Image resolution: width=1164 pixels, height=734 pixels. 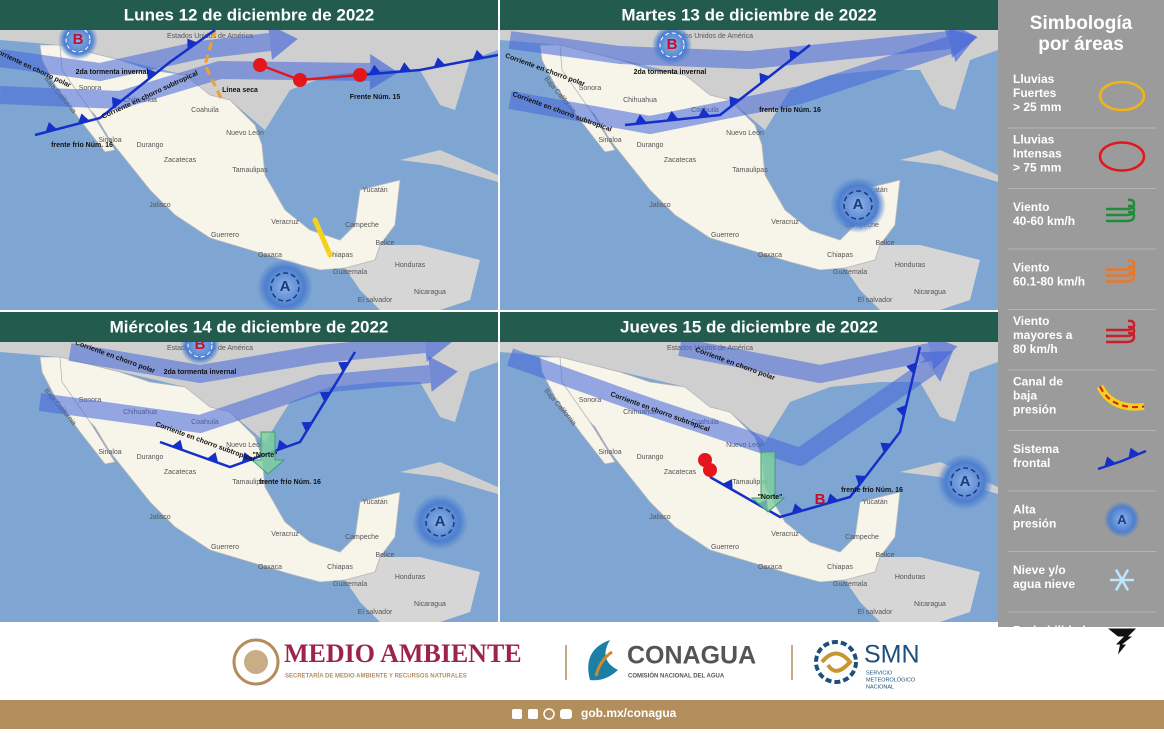 I want to click on footer-url: gob.mx/conagua, so click(x=629, y=713).